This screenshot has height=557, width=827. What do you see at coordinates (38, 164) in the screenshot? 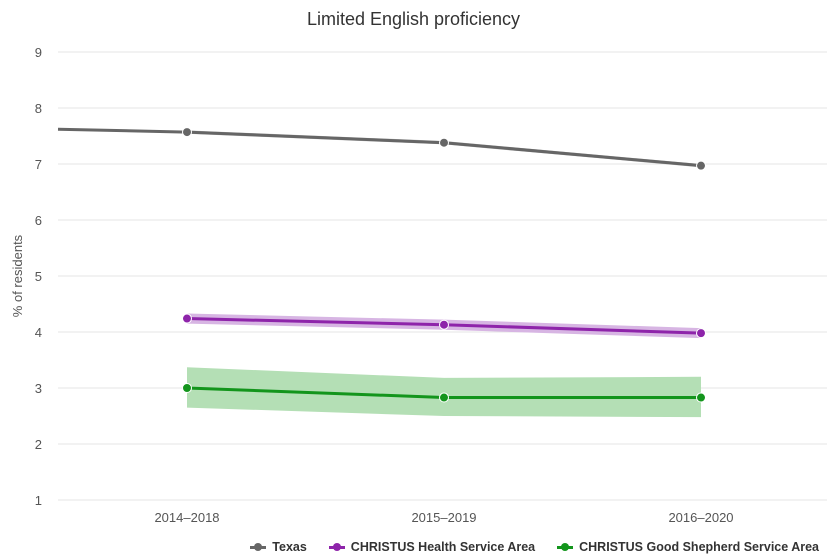
I see `y-tick-label: 7` at bounding box center [38, 164].